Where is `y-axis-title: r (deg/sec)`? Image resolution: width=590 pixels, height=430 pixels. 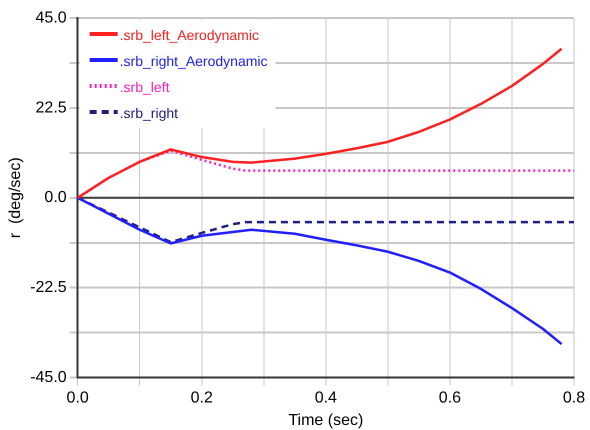 y-axis-title: r (deg/sec) is located at coordinates (15, 197).